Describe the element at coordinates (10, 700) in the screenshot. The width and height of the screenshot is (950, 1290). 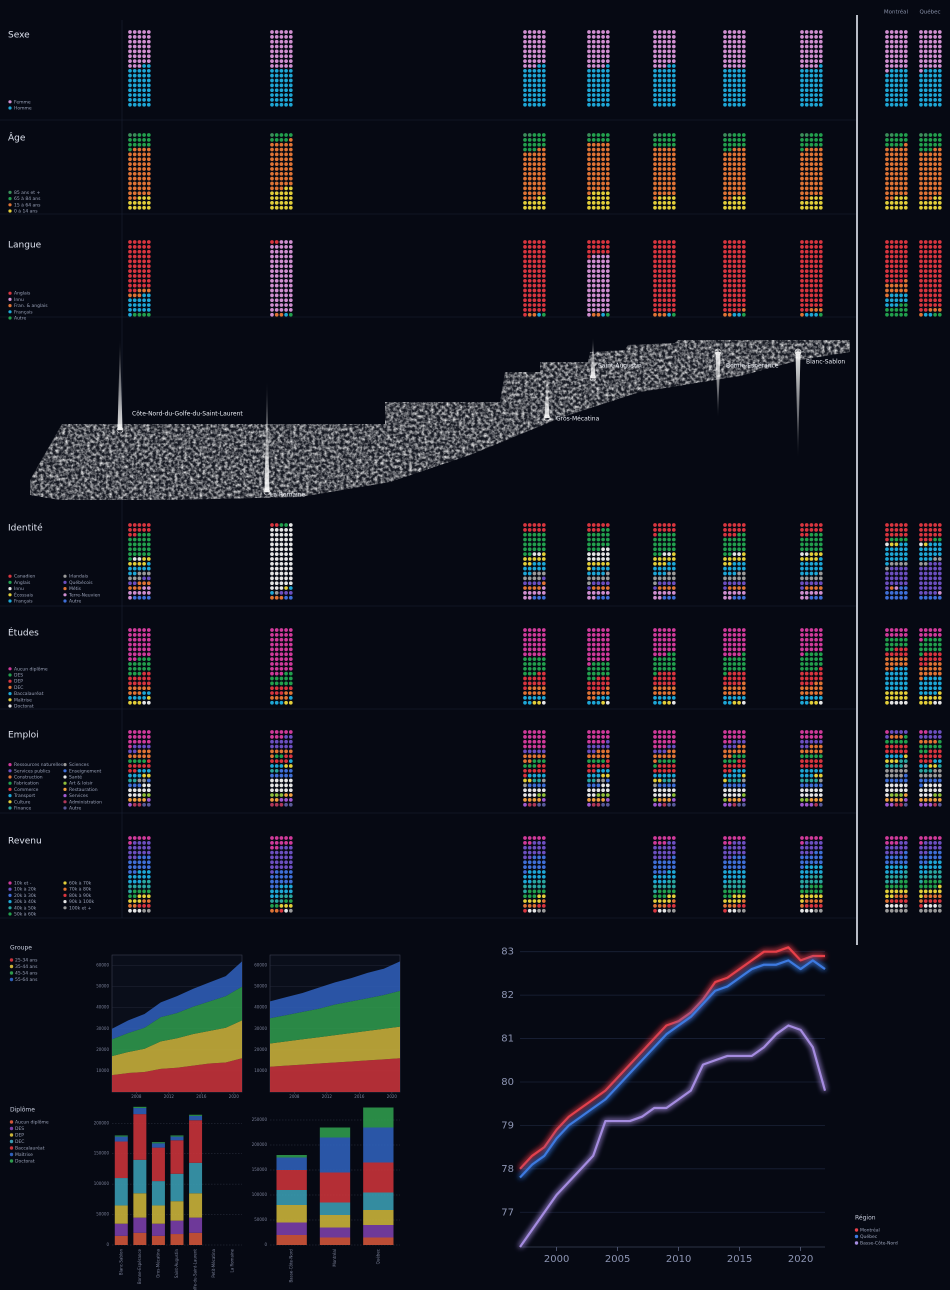
I see `legend-swatch` at that location.